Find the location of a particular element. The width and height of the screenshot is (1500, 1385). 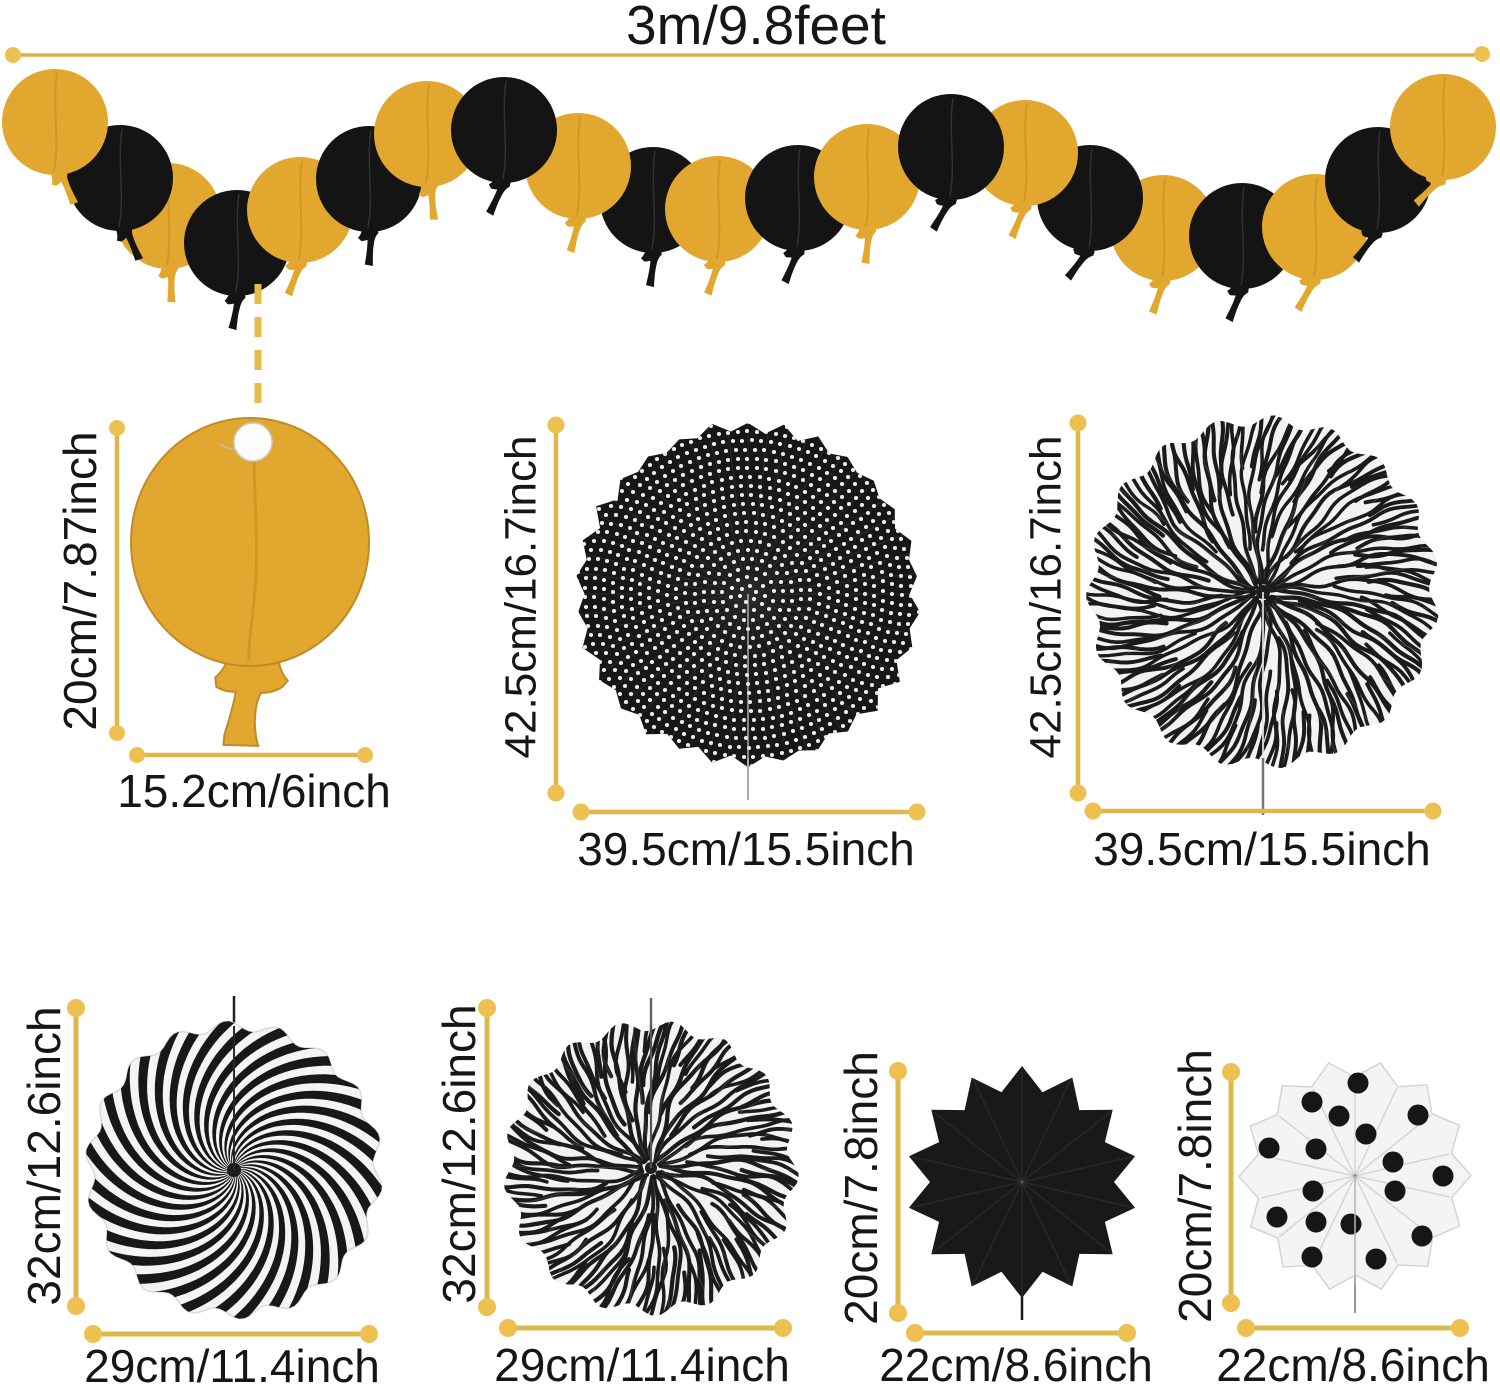

svg-text: 3m/9.8feet is located at coordinates (756, 28).